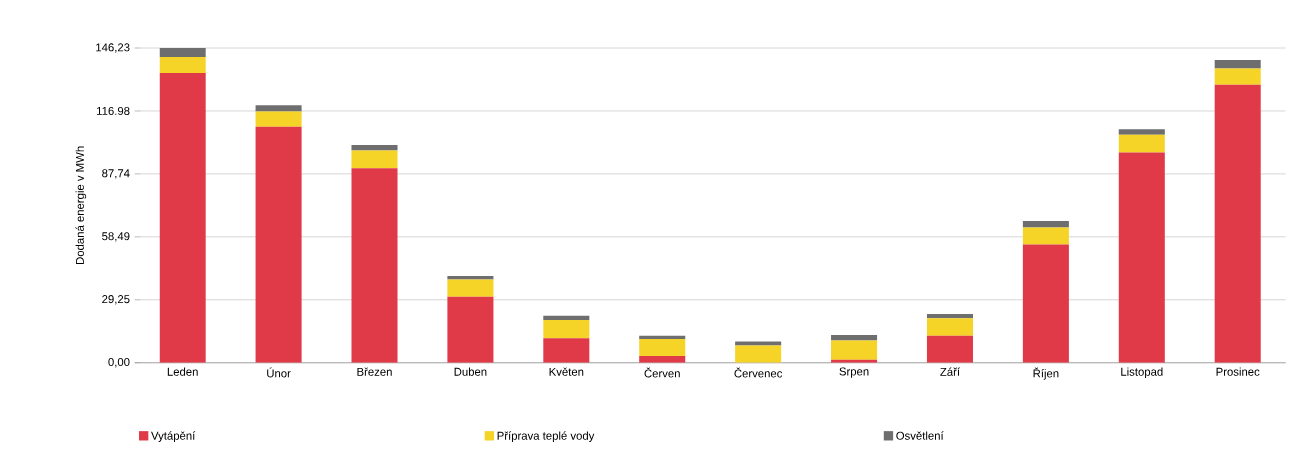  I want to click on x-tick-label: Únor, so click(279, 372).